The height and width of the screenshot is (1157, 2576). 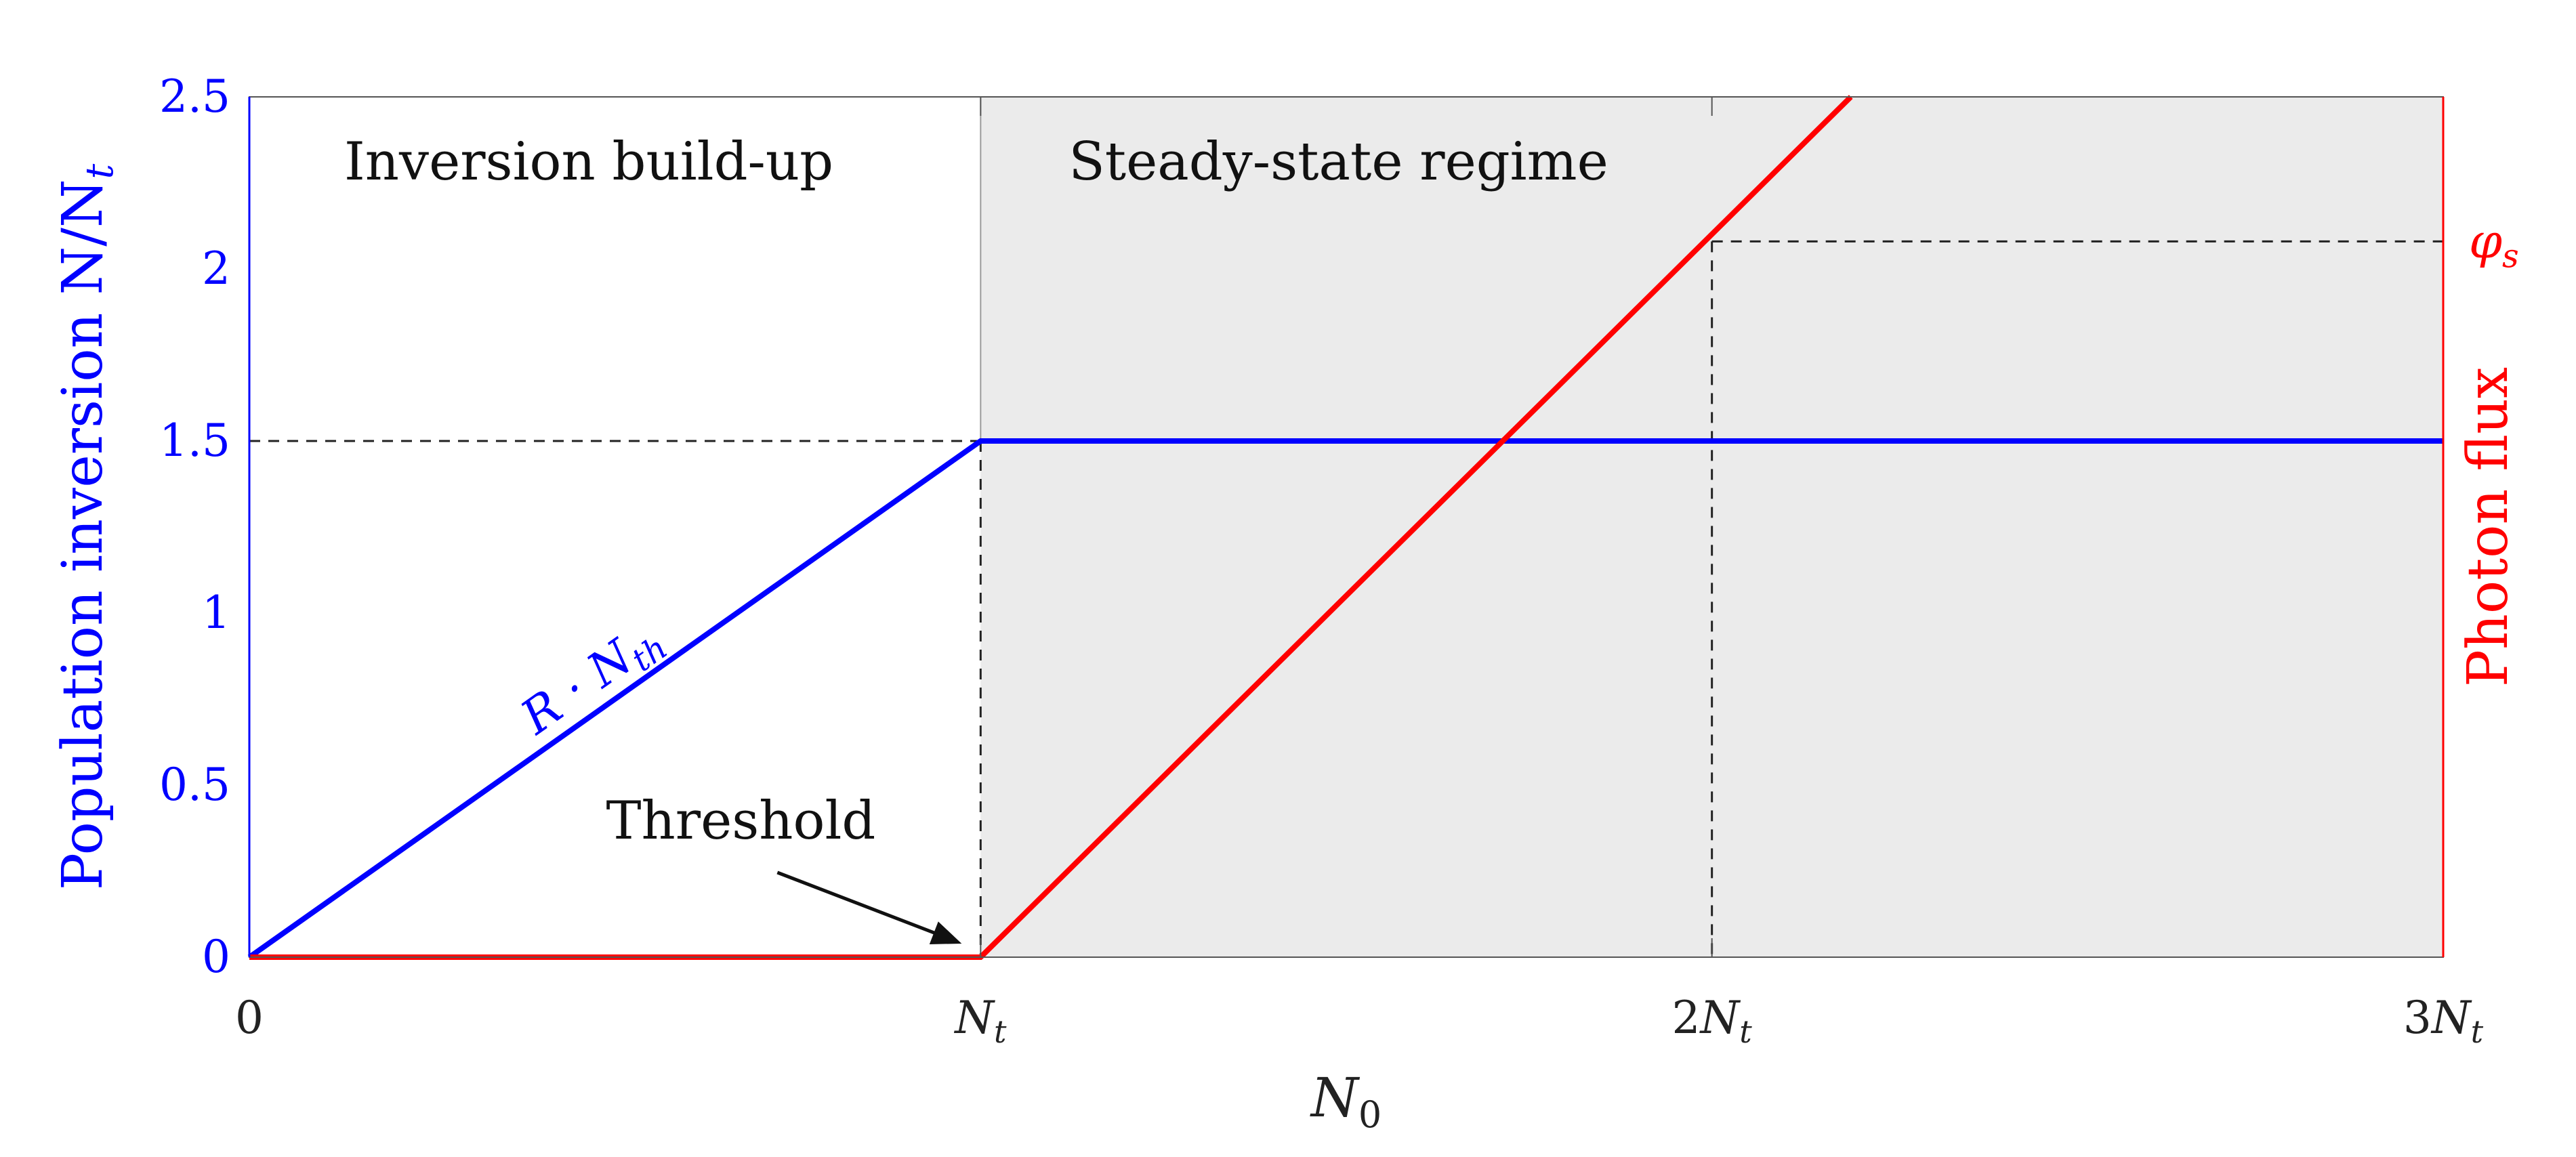 What do you see at coordinates (2443, 1021) in the screenshot?
I see `x-tick-label: 3Nt` at bounding box center [2443, 1021].